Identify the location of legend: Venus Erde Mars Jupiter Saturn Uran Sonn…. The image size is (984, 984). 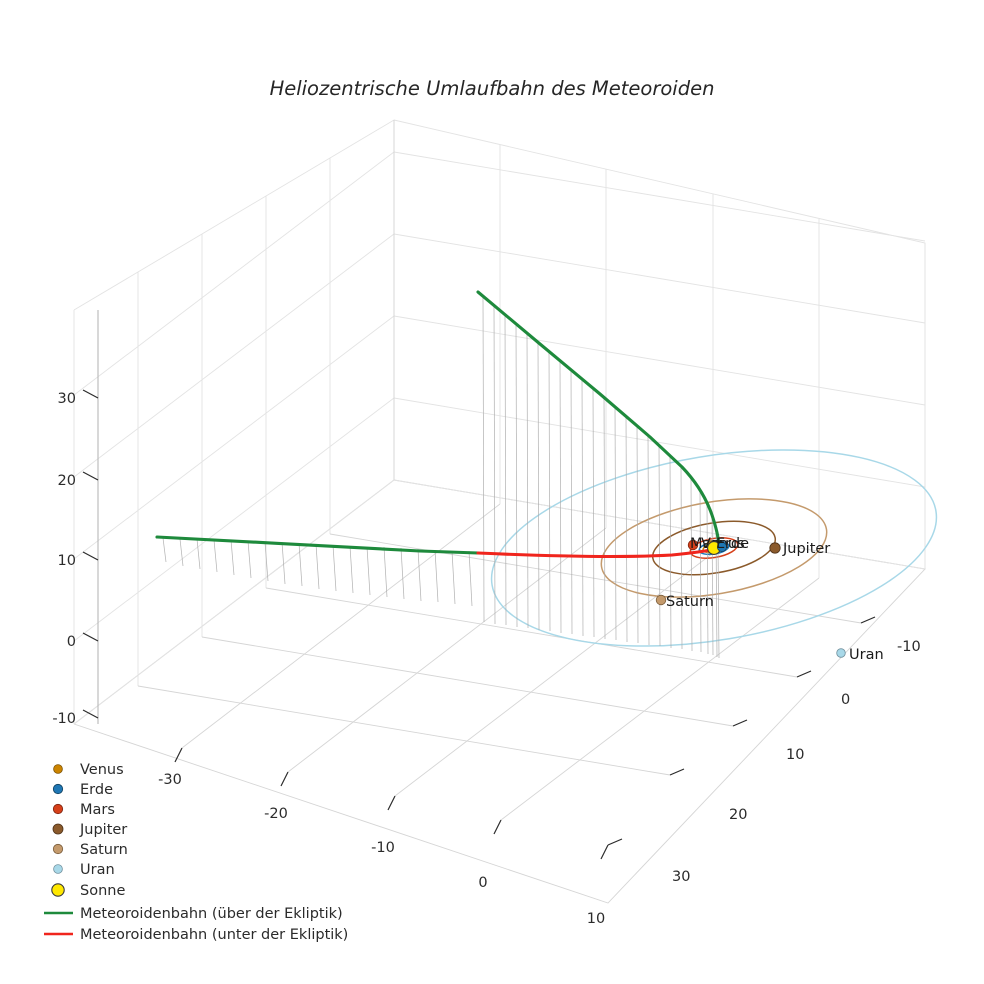
(196, 852).